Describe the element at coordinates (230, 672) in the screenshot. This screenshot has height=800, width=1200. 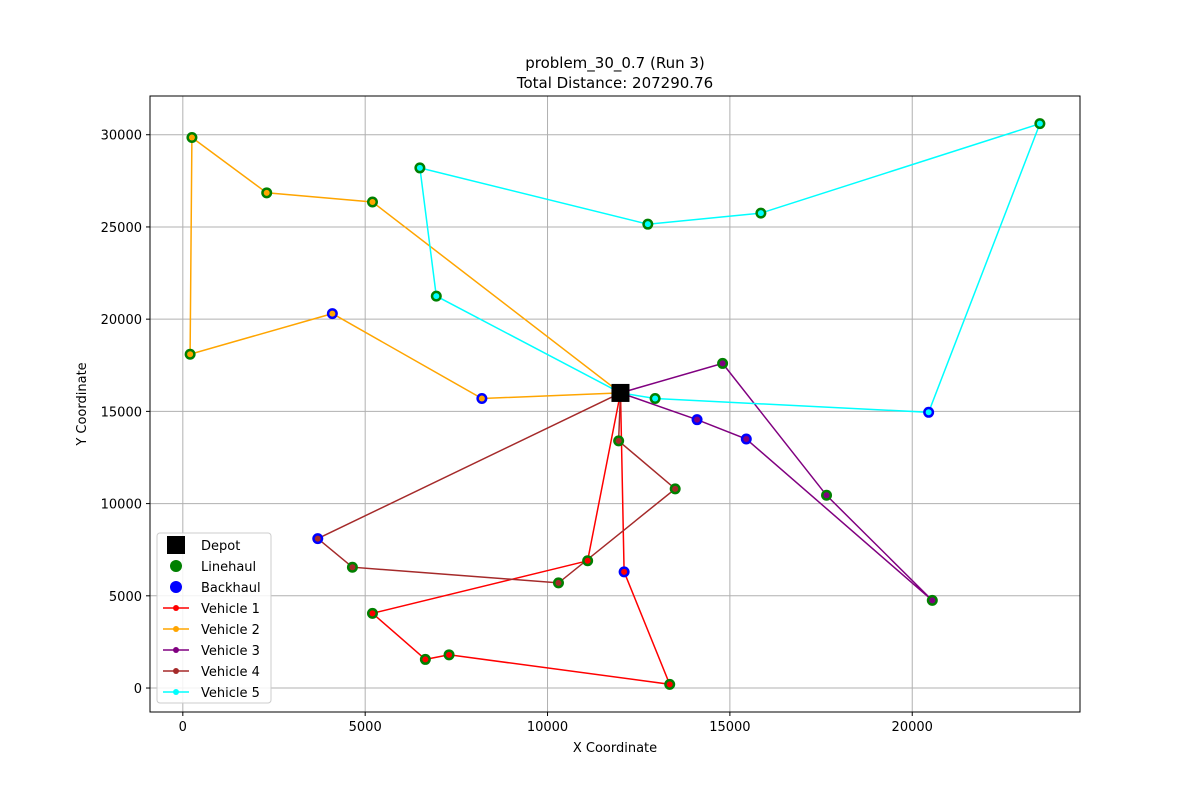
I see `legend-label: Vehicle 4` at that location.